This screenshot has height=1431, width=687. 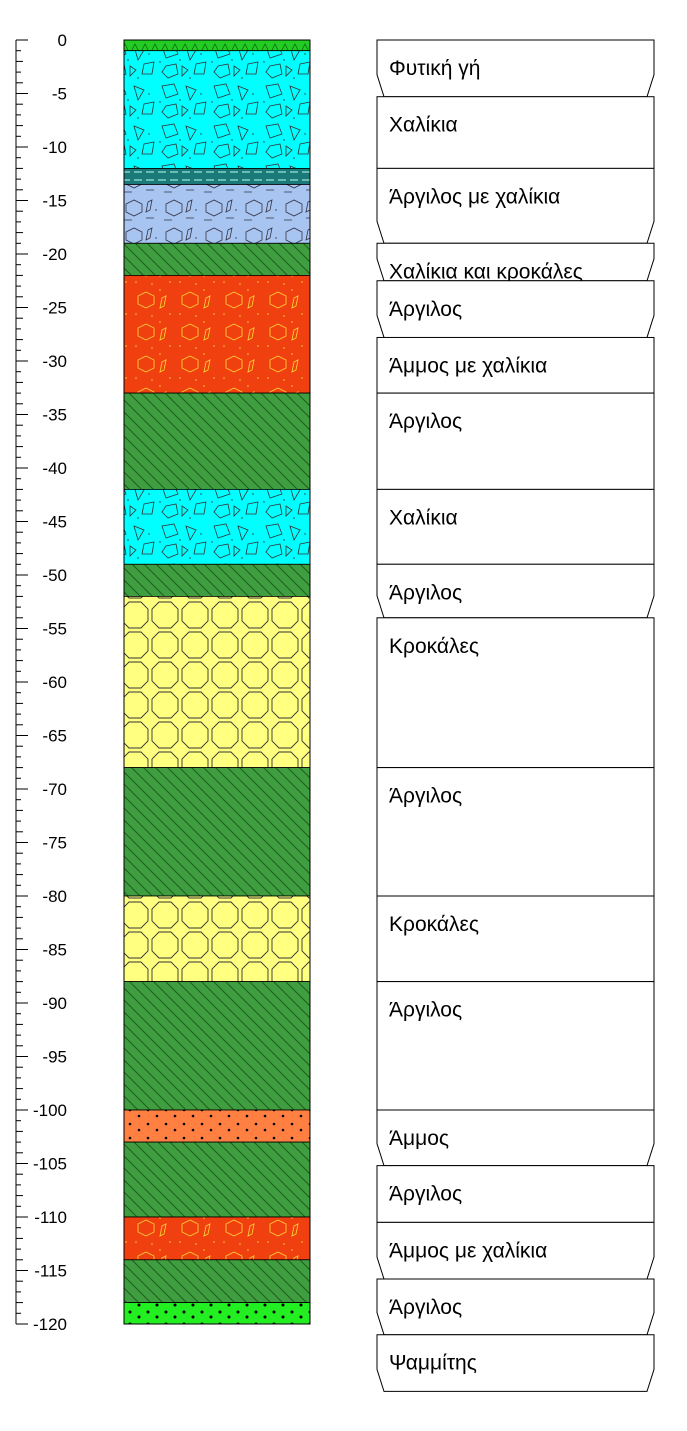 What do you see at coordinates (54, 1057) in the screenshot?
I see `depth-tick-label: -95` at bounding box center [54, 1057].